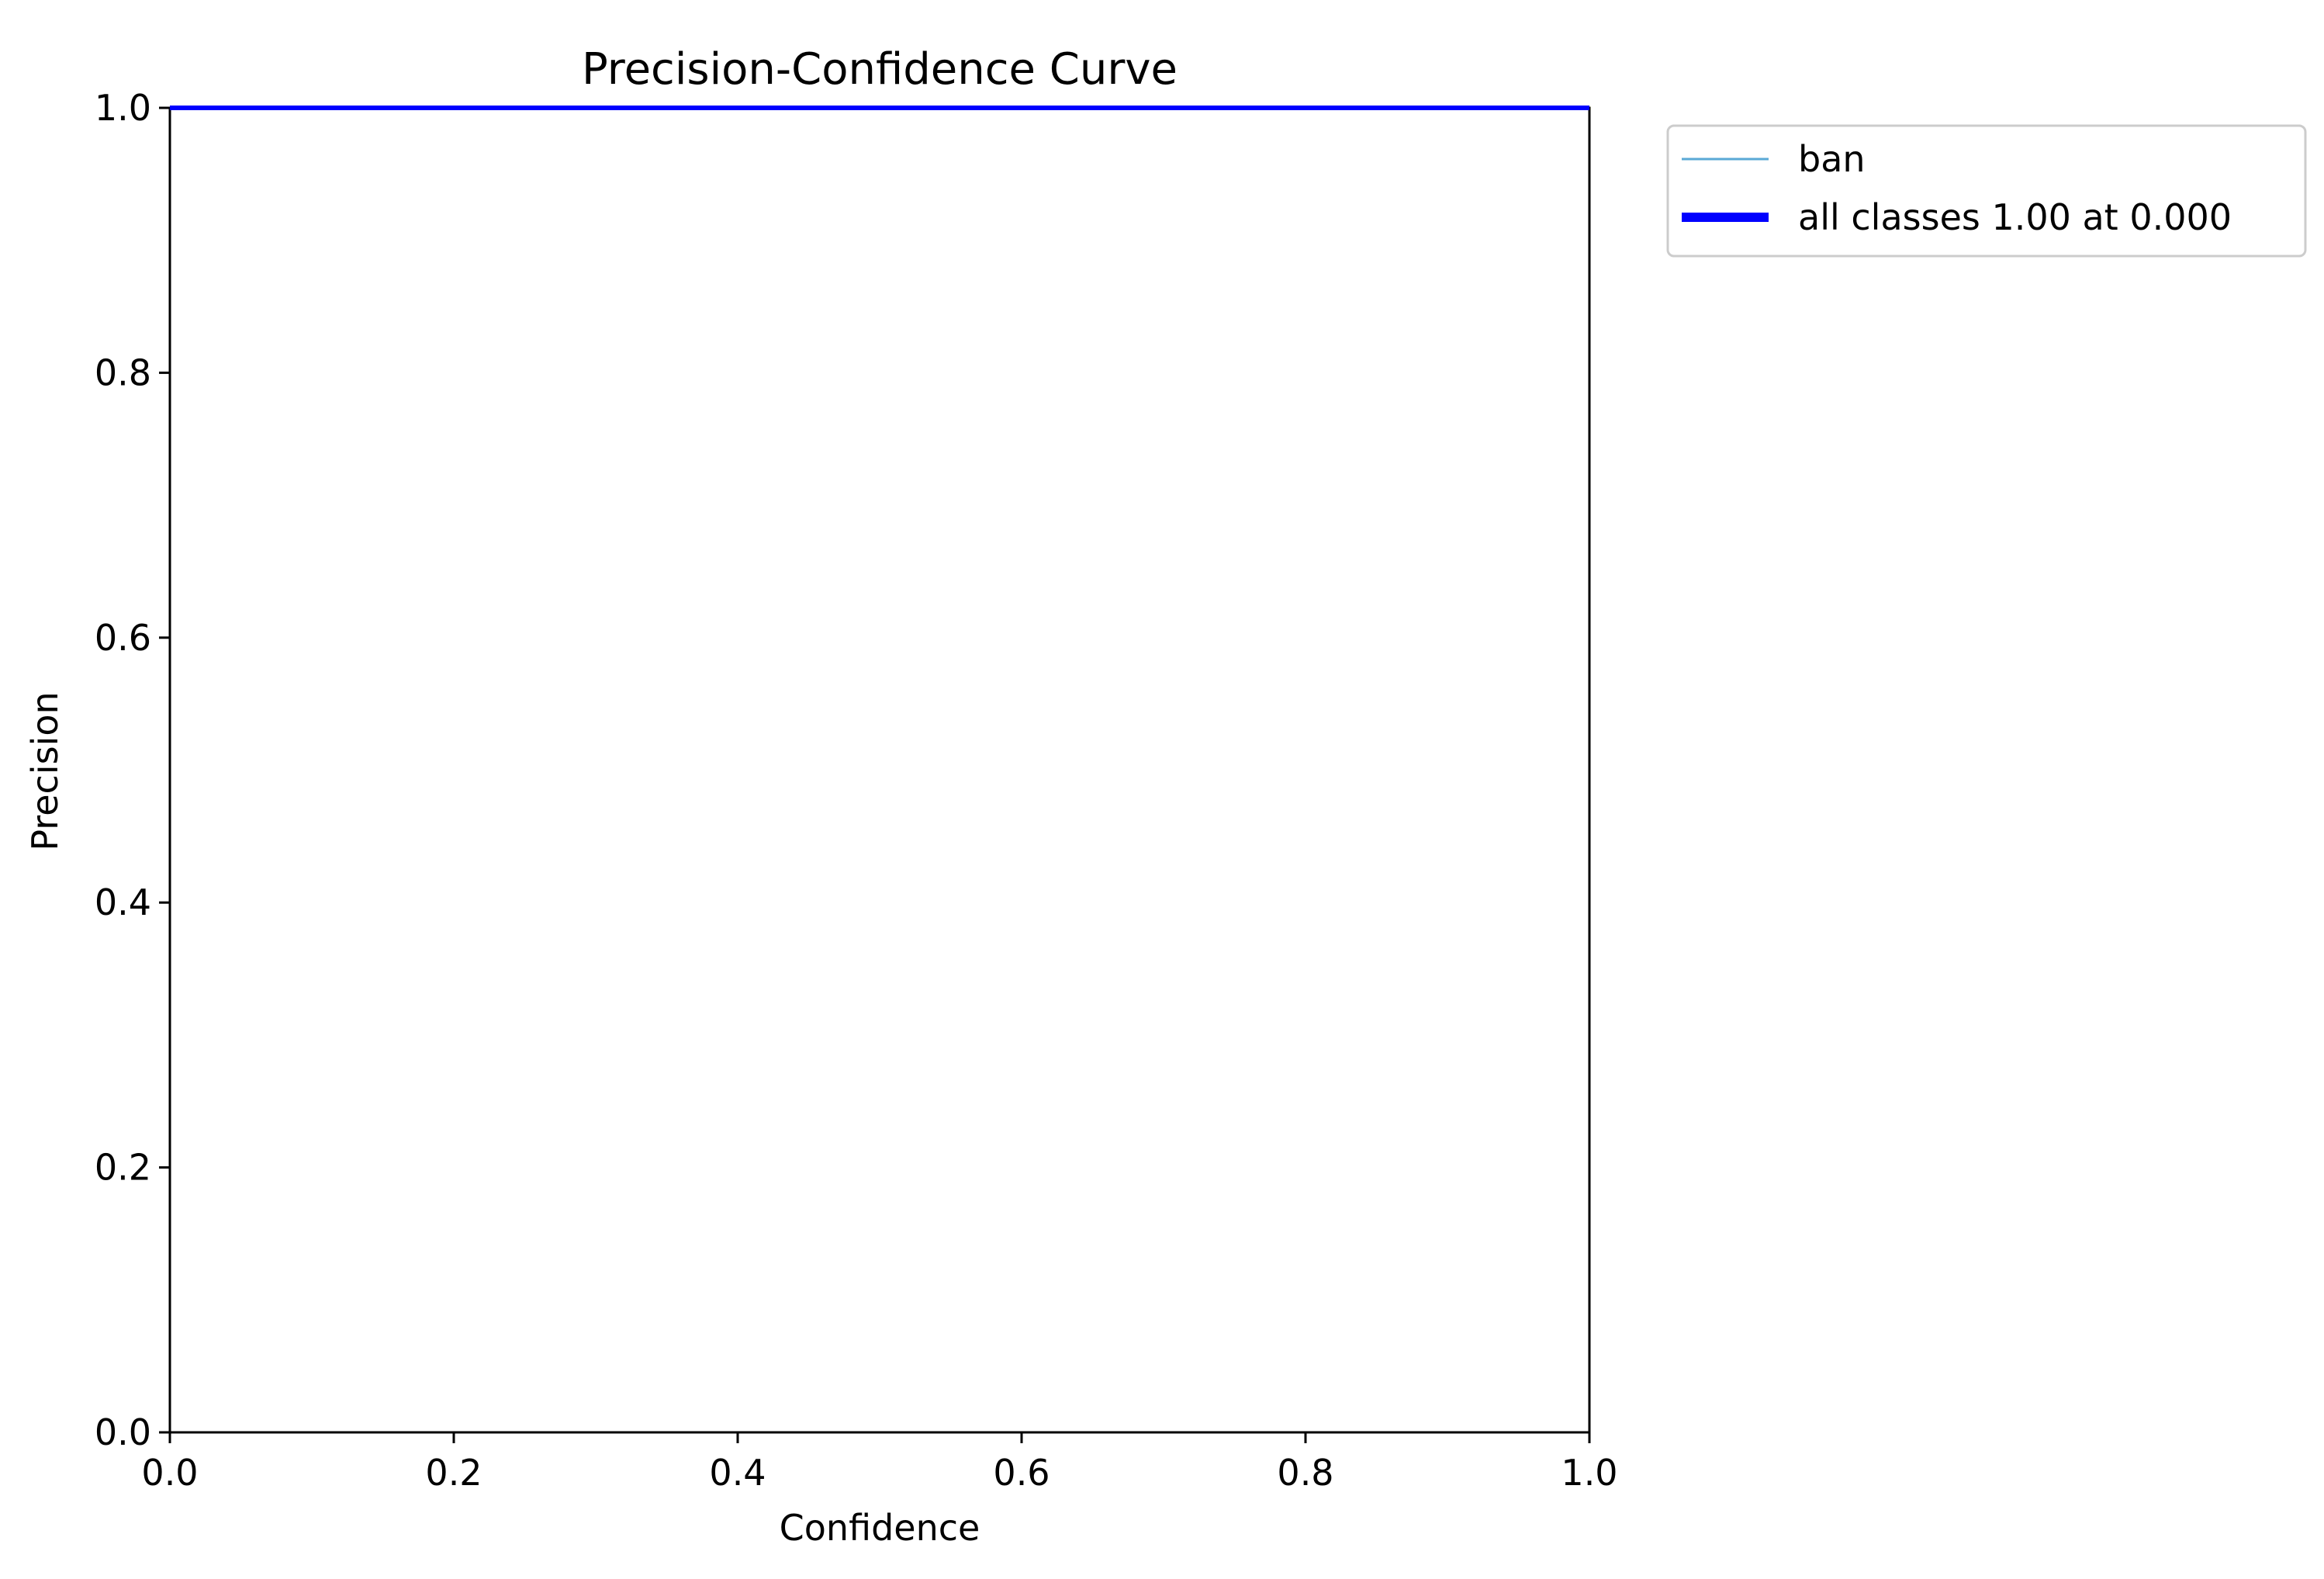  What do you see at coordinates (880, 1528) in the screenshot?
I see `x-axis-label: Confidence` at bounding box center [880, 1528].